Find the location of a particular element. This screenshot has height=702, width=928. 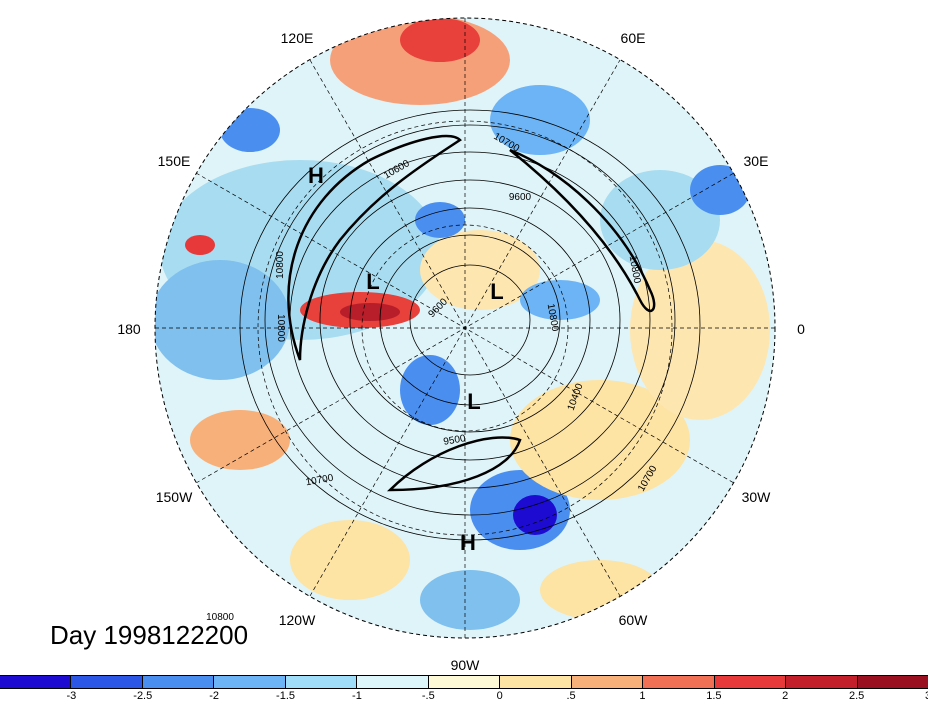

colorbar-tick-label: 2 is located at coordinates (785, 696).